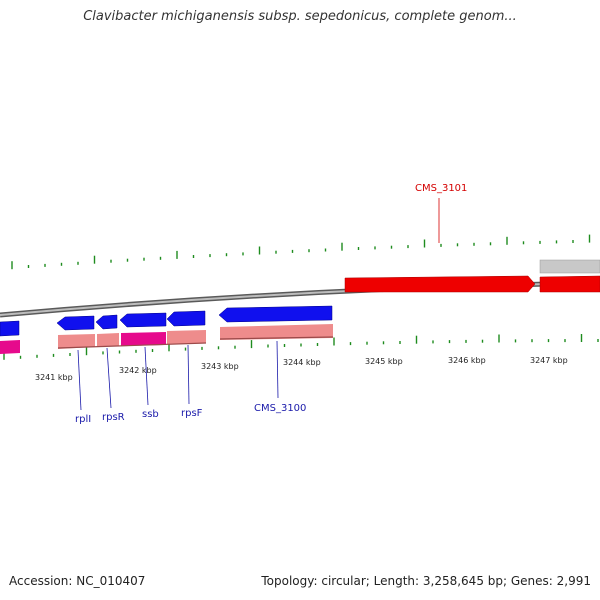 The width and height of the screenshot is (600, 600). I want to click on accession-text: Accession: NC_010407, so click(77, 581).